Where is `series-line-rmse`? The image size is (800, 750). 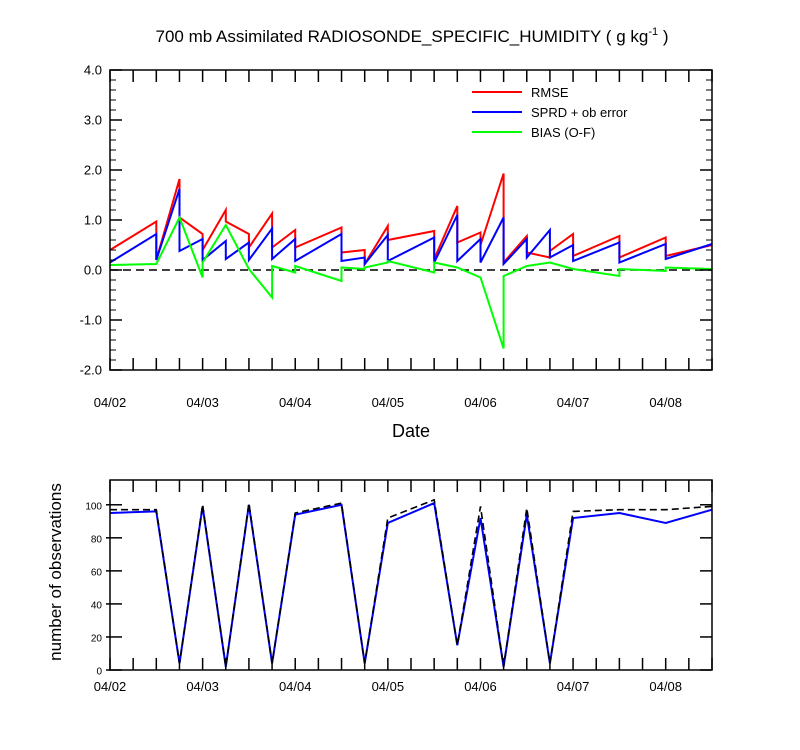
series-line-rmse is located at coordinates (411, 220).